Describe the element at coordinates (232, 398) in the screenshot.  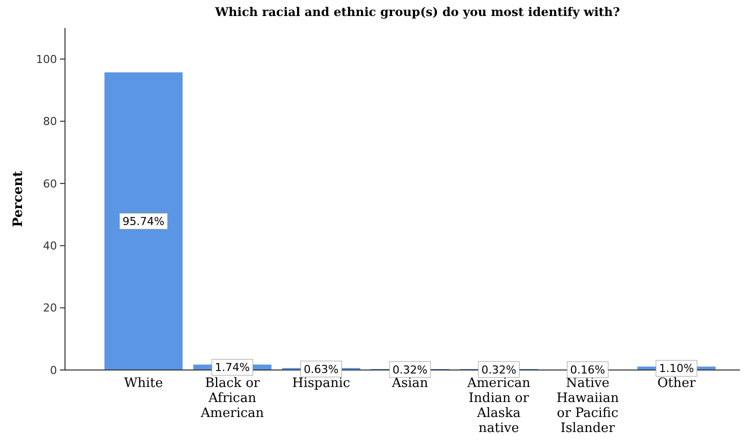
I see `x-tick-label: Black or African American` at that location.